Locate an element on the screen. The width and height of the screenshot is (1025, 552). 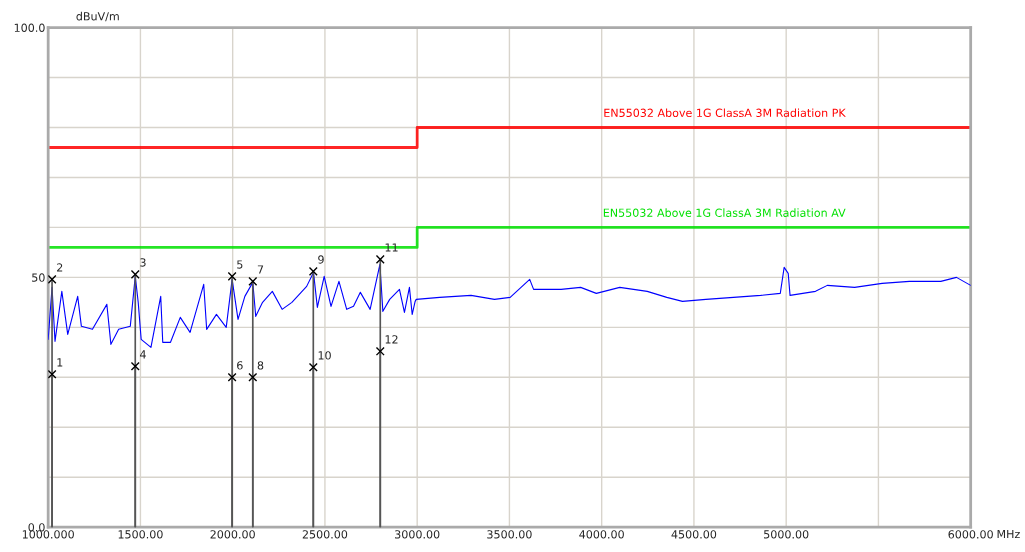
x-tick-label: 1000.000 is located at coordinates (48, 534).